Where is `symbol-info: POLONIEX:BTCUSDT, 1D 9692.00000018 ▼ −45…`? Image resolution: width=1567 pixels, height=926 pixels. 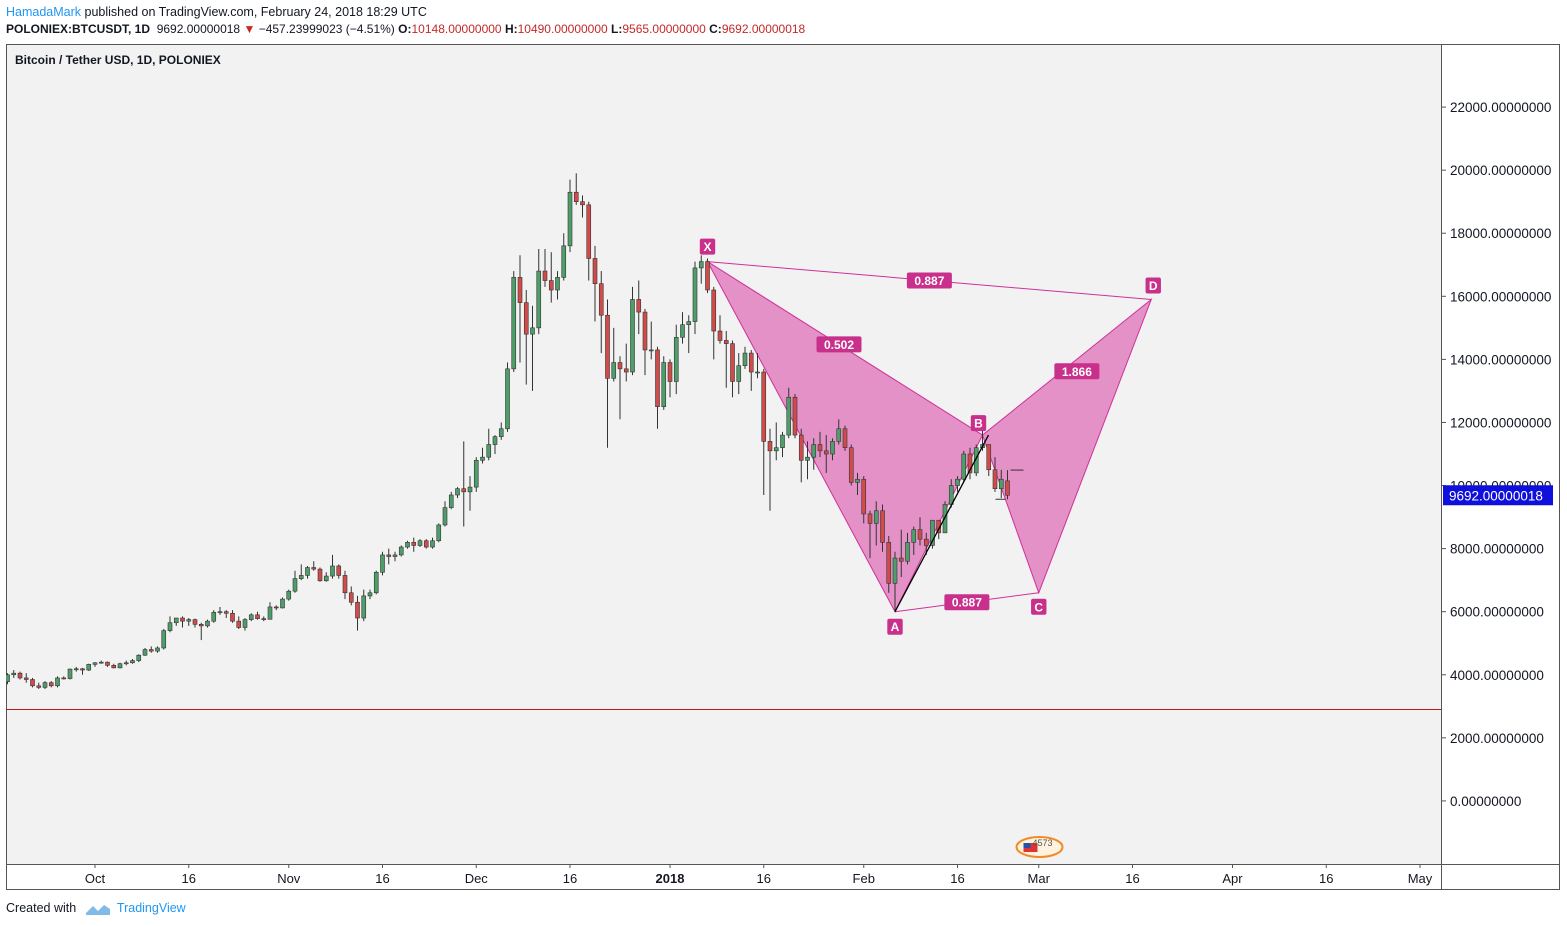 symbol-info: POLONIEX:BTCUSDT, 1D 9692.00000018 ▼ −45… is located at coordinates (405, 29).